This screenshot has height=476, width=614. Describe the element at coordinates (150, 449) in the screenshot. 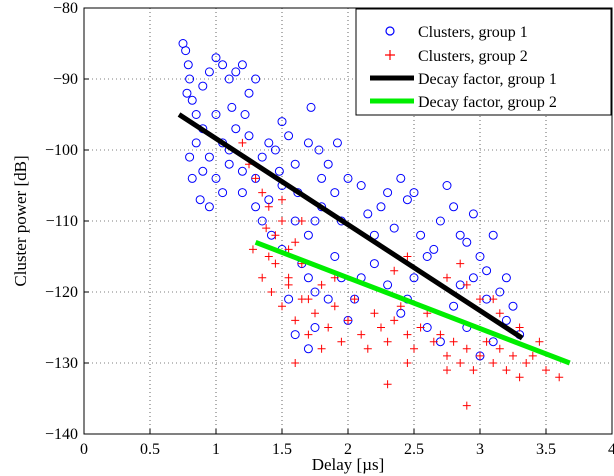

I see `x-tick-label: 0.5` at that location.